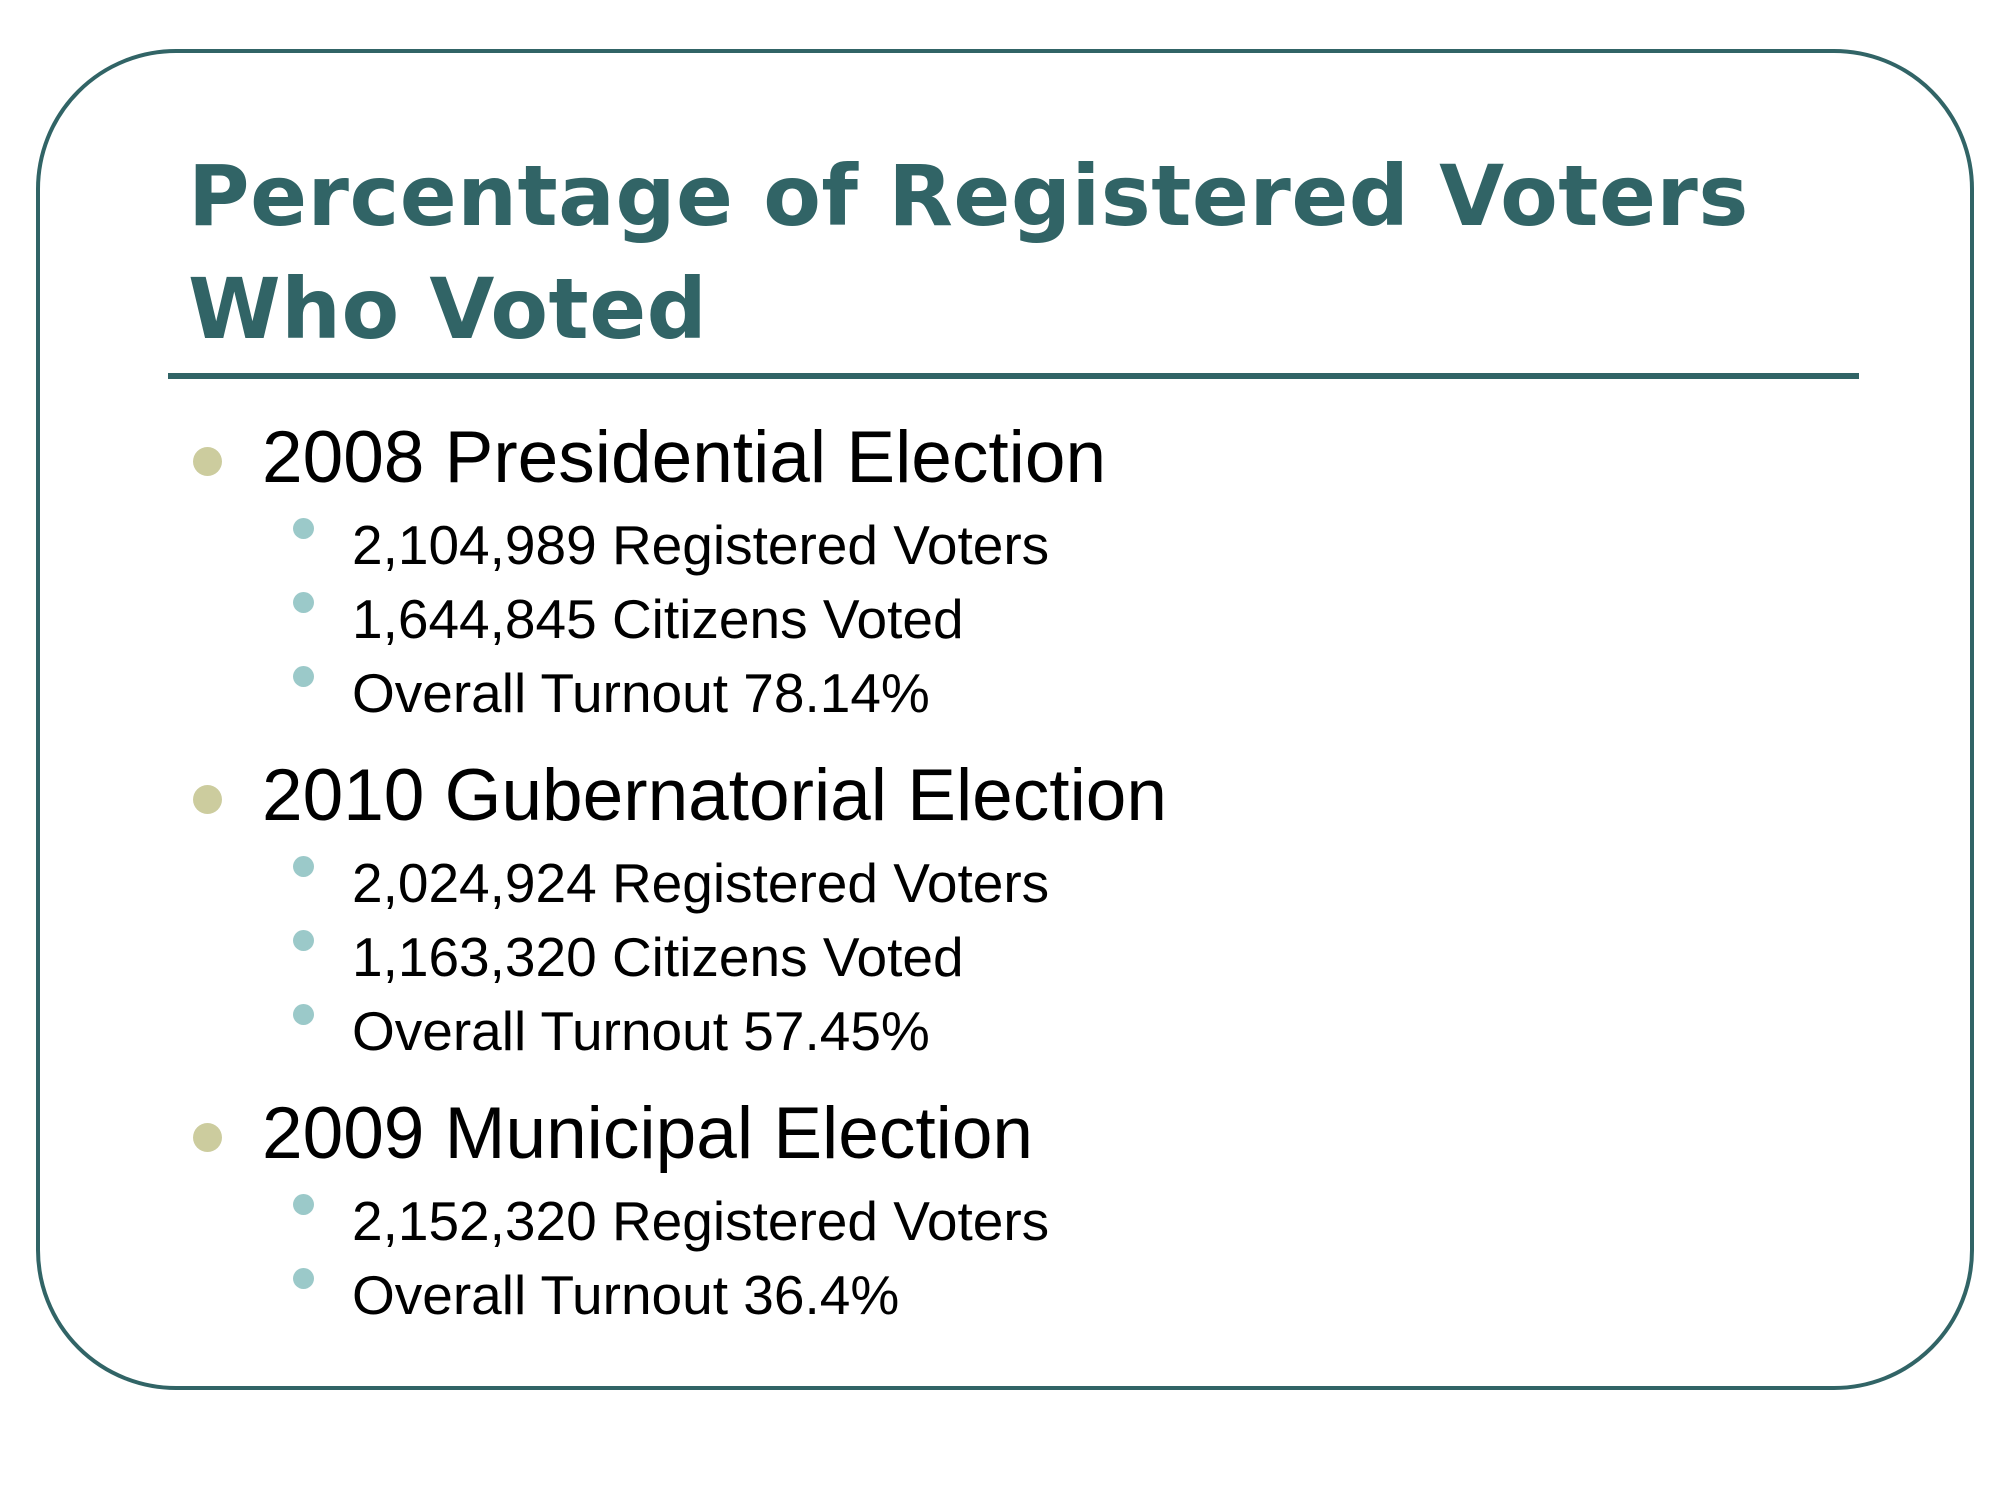  I want to click on list-item: 1,644,845 Citizens Voted, so click(1000, 619).